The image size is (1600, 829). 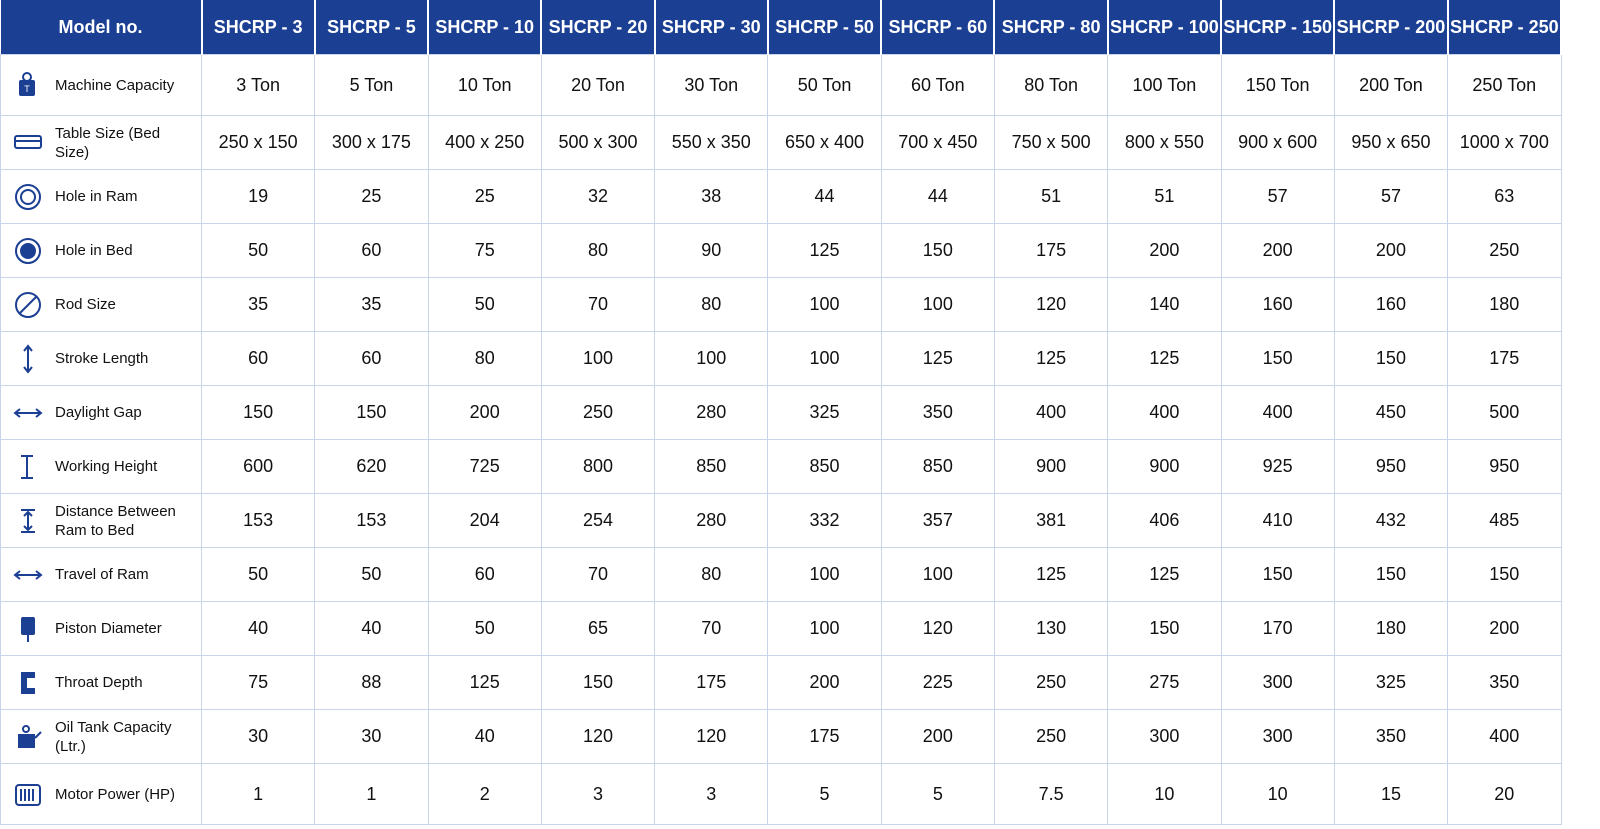 What do you see at coordinates (98, 412) in the screenshot?
I see `row-label-text: Daylight Gap` at bounding box center [98, 412].